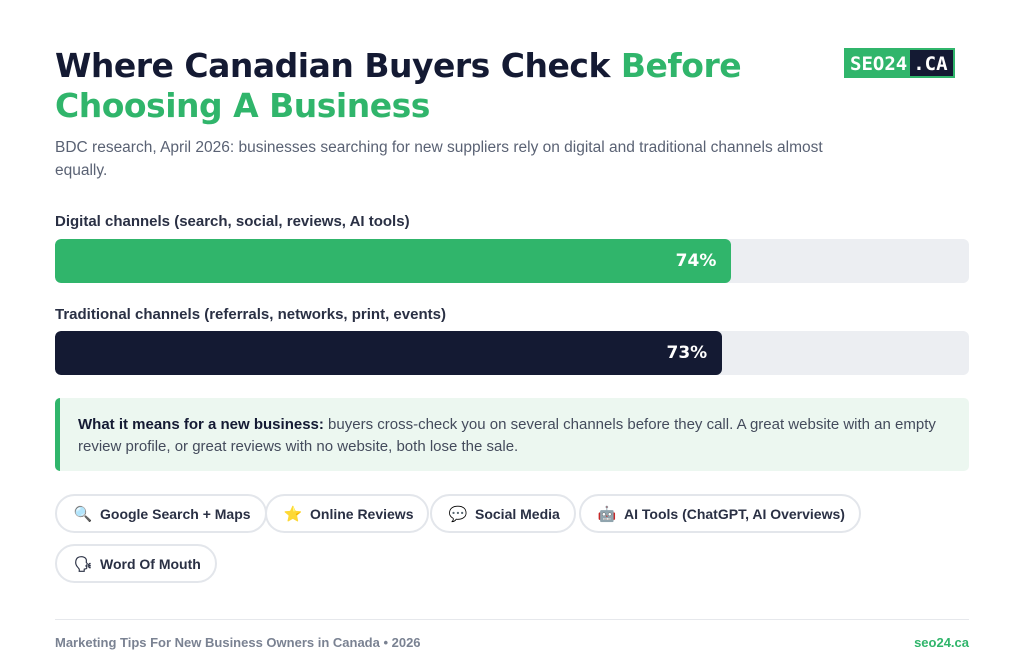 The width and height of the screenshot is (1024, 667). I want to click on speaking-head-icon: 🗣, so click(83, 564).